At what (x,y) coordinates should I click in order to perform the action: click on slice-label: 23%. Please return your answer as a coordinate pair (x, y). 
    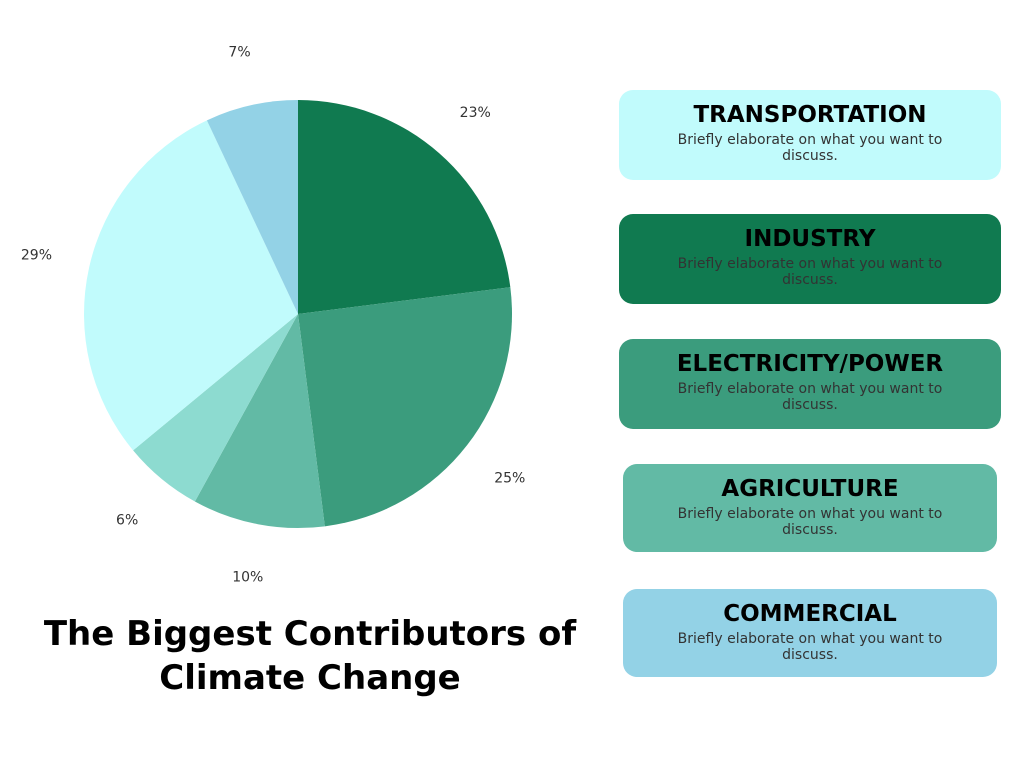
    Looking at the image, I should click on (475, 113).